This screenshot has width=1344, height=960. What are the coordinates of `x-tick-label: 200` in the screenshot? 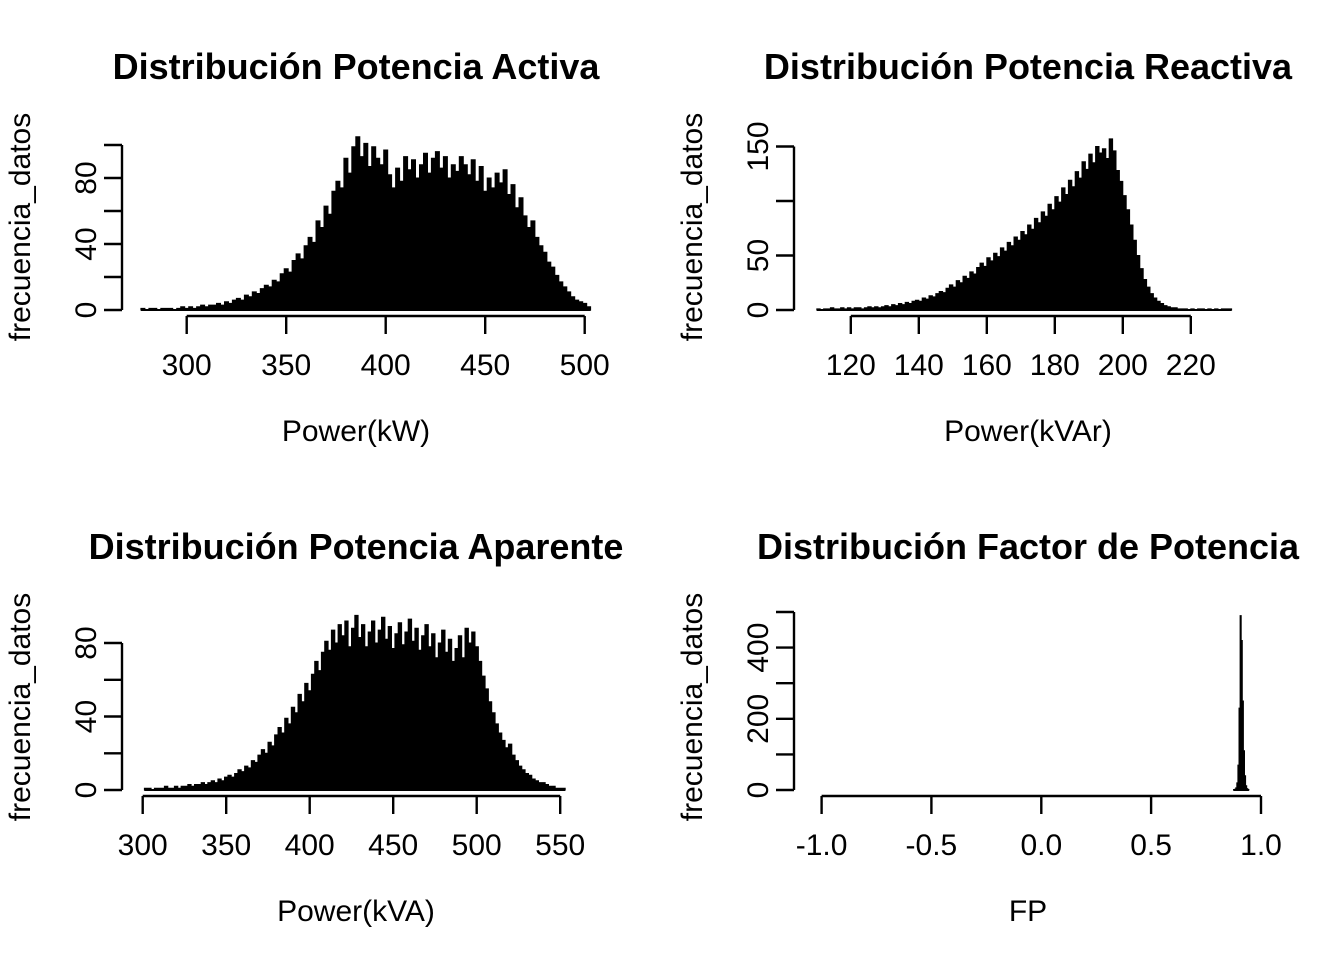 It's located at (1123, 365).